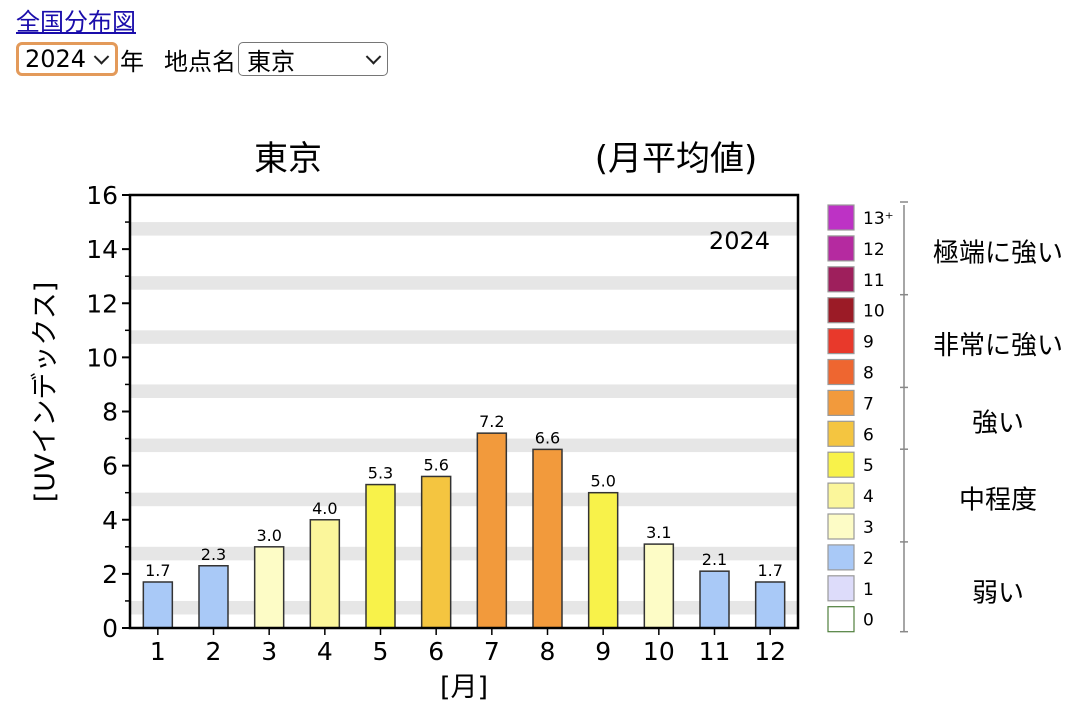 The image size is (1086, 716). I want to click on data-label: 1.7, so click(157, 570).